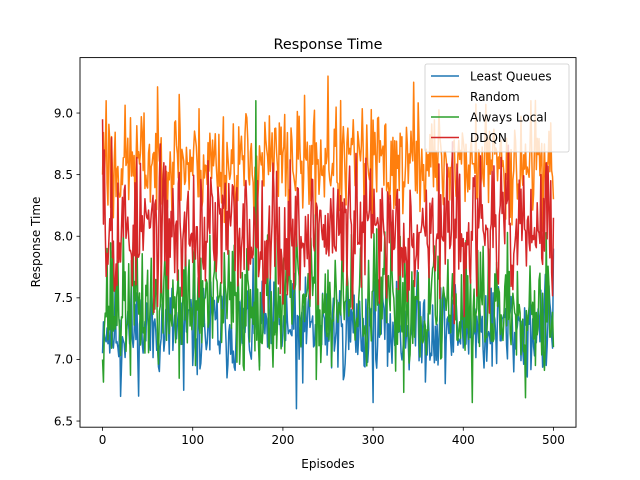  I want to click on y-tick-label: 8.0, so click(63, 237).